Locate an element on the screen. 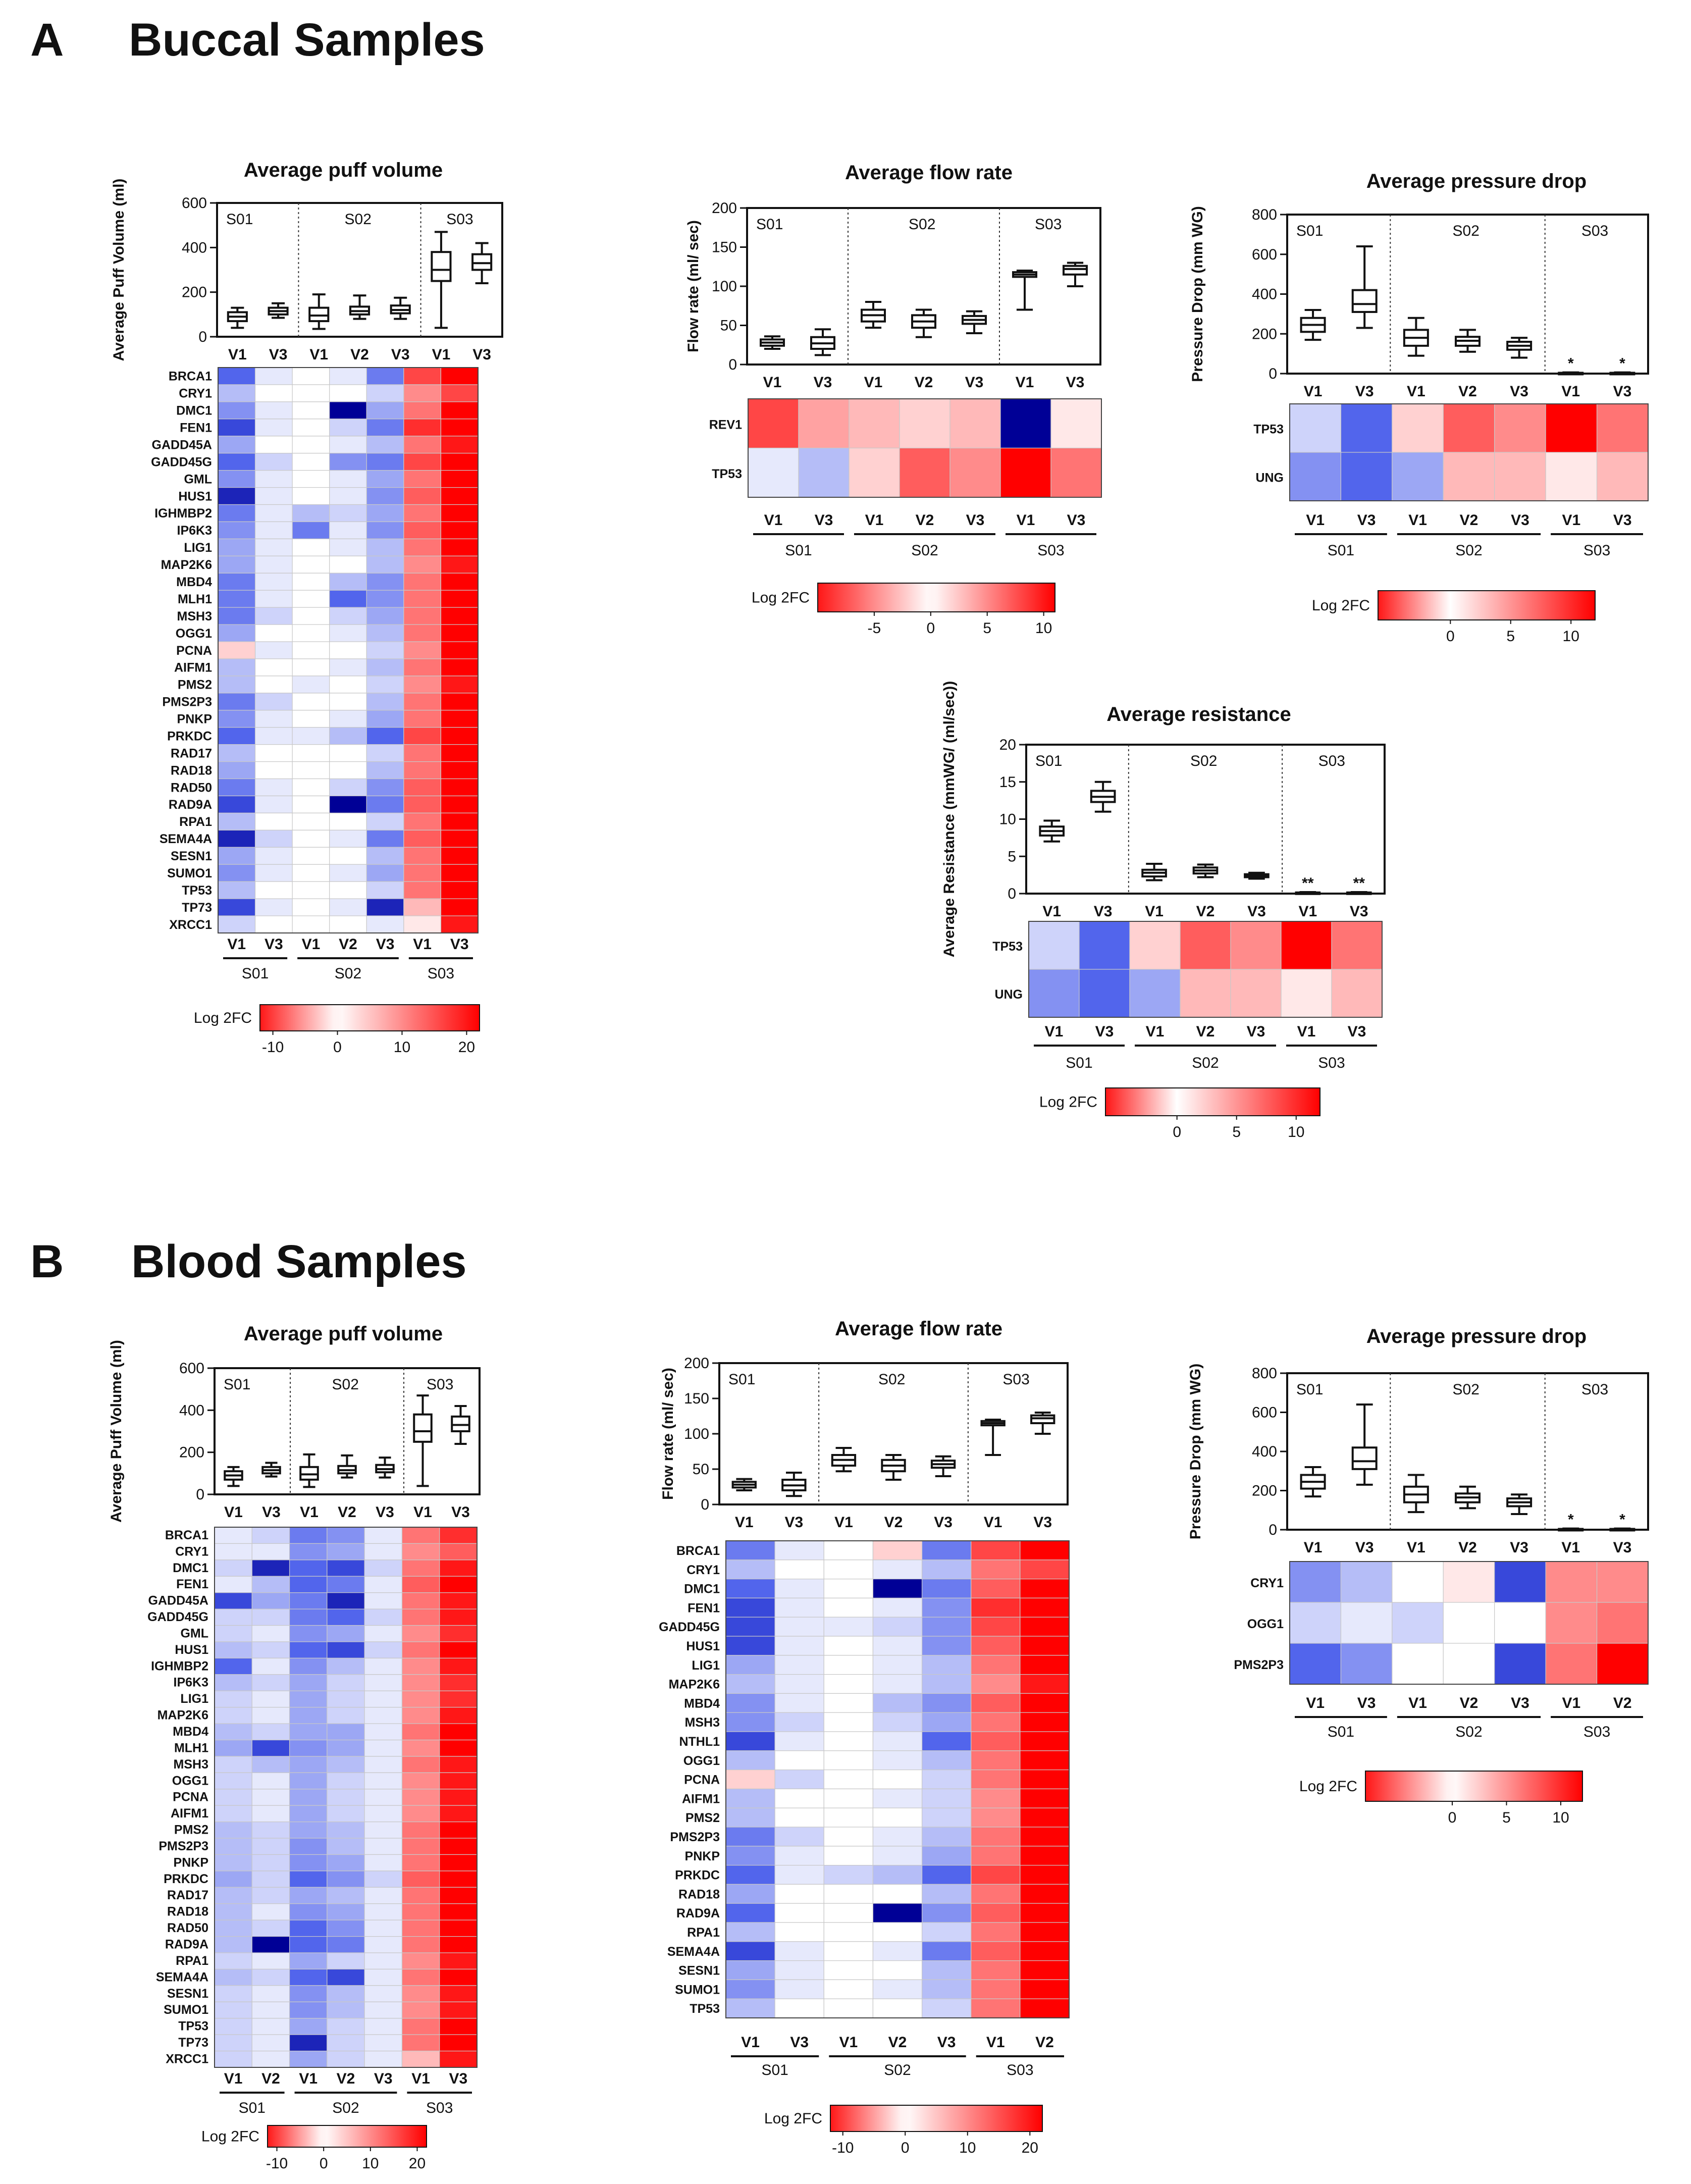 The image size is (1691, 2184). group-label: S02 is located at coordinates (348, 973).